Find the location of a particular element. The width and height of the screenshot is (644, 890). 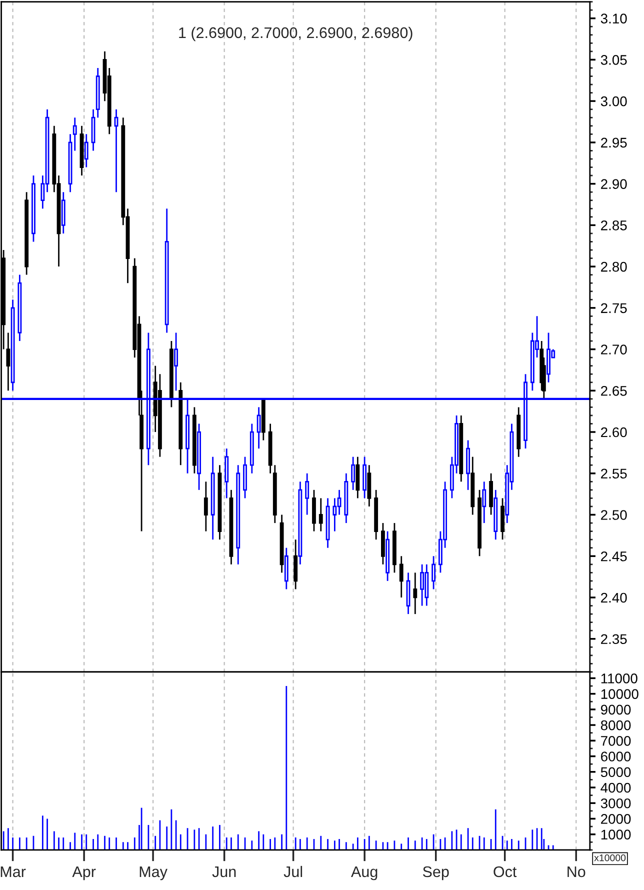

y-tick-label: 2.35 is located at coordinates (614, 639).